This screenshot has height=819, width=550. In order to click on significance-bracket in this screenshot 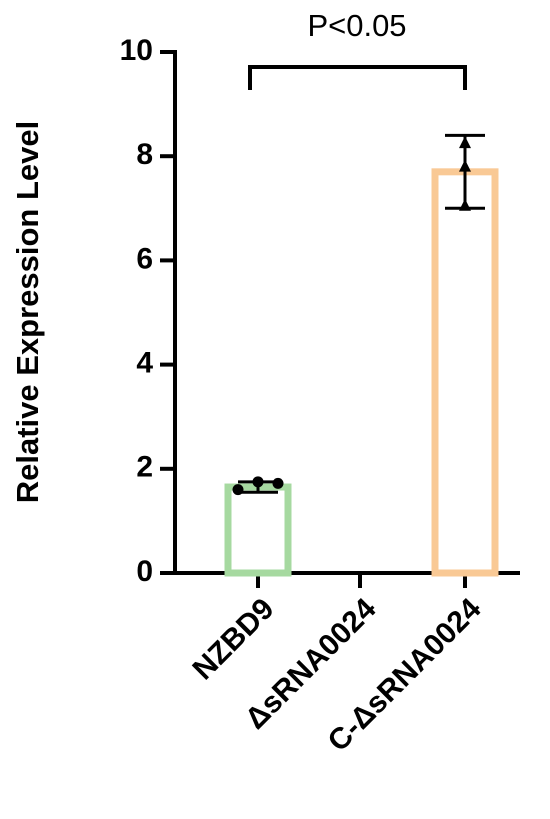, I will do `click(357, 77)`.